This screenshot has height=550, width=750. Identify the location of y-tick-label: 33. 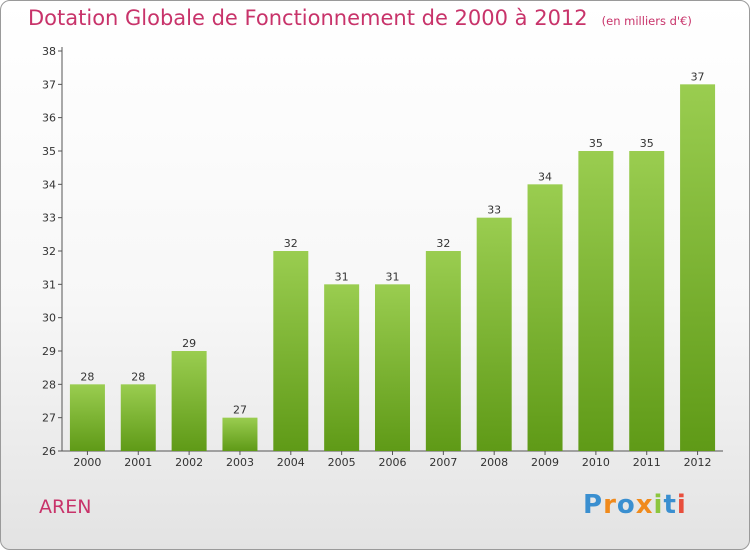
(49, 218).